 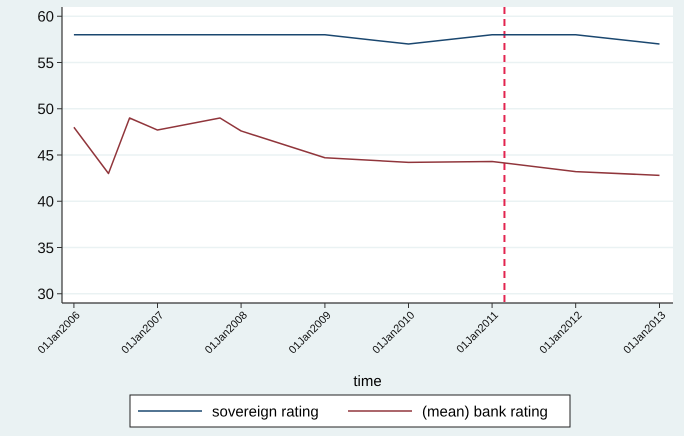 What do you see at coordinates (45, 109) in the screenshot?
I see `y-tick-label: 50` at bounding box center [45, 109].